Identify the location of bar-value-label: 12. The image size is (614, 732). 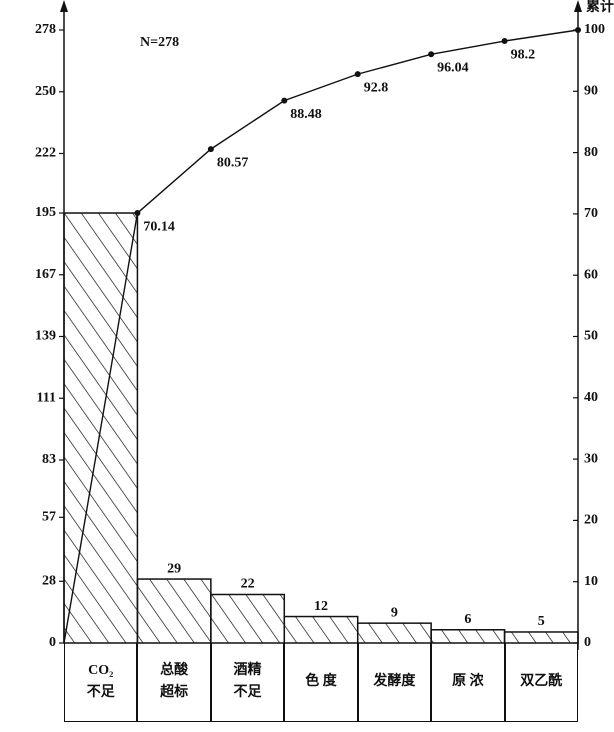
(321, 606).